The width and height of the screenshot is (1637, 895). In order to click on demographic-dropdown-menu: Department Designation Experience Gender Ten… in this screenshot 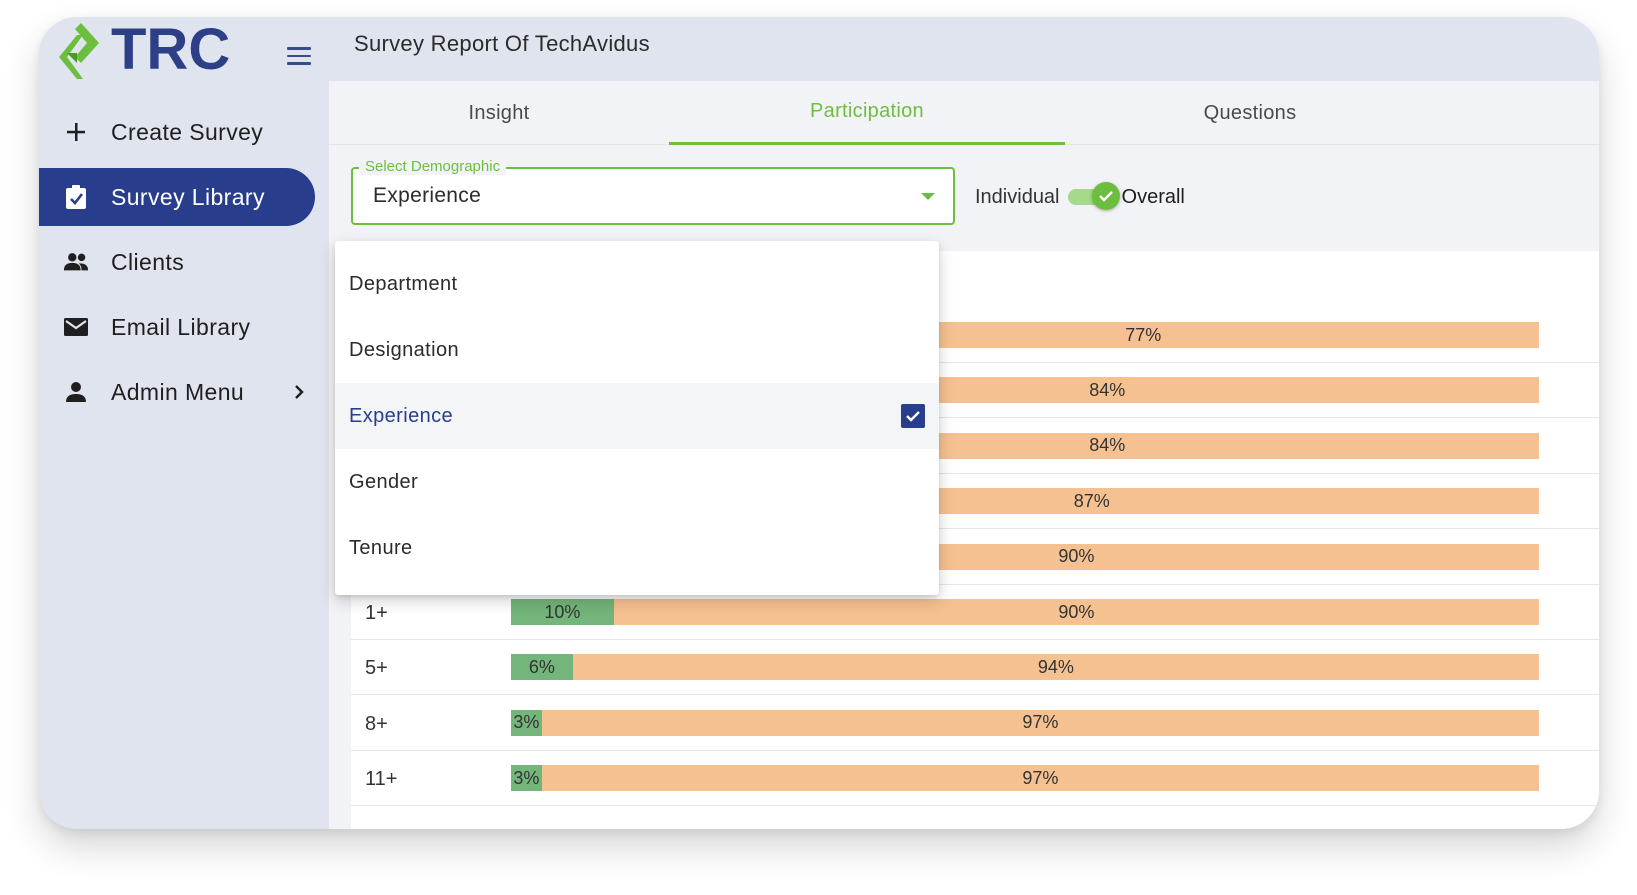, I will do `click(637, 418)`.